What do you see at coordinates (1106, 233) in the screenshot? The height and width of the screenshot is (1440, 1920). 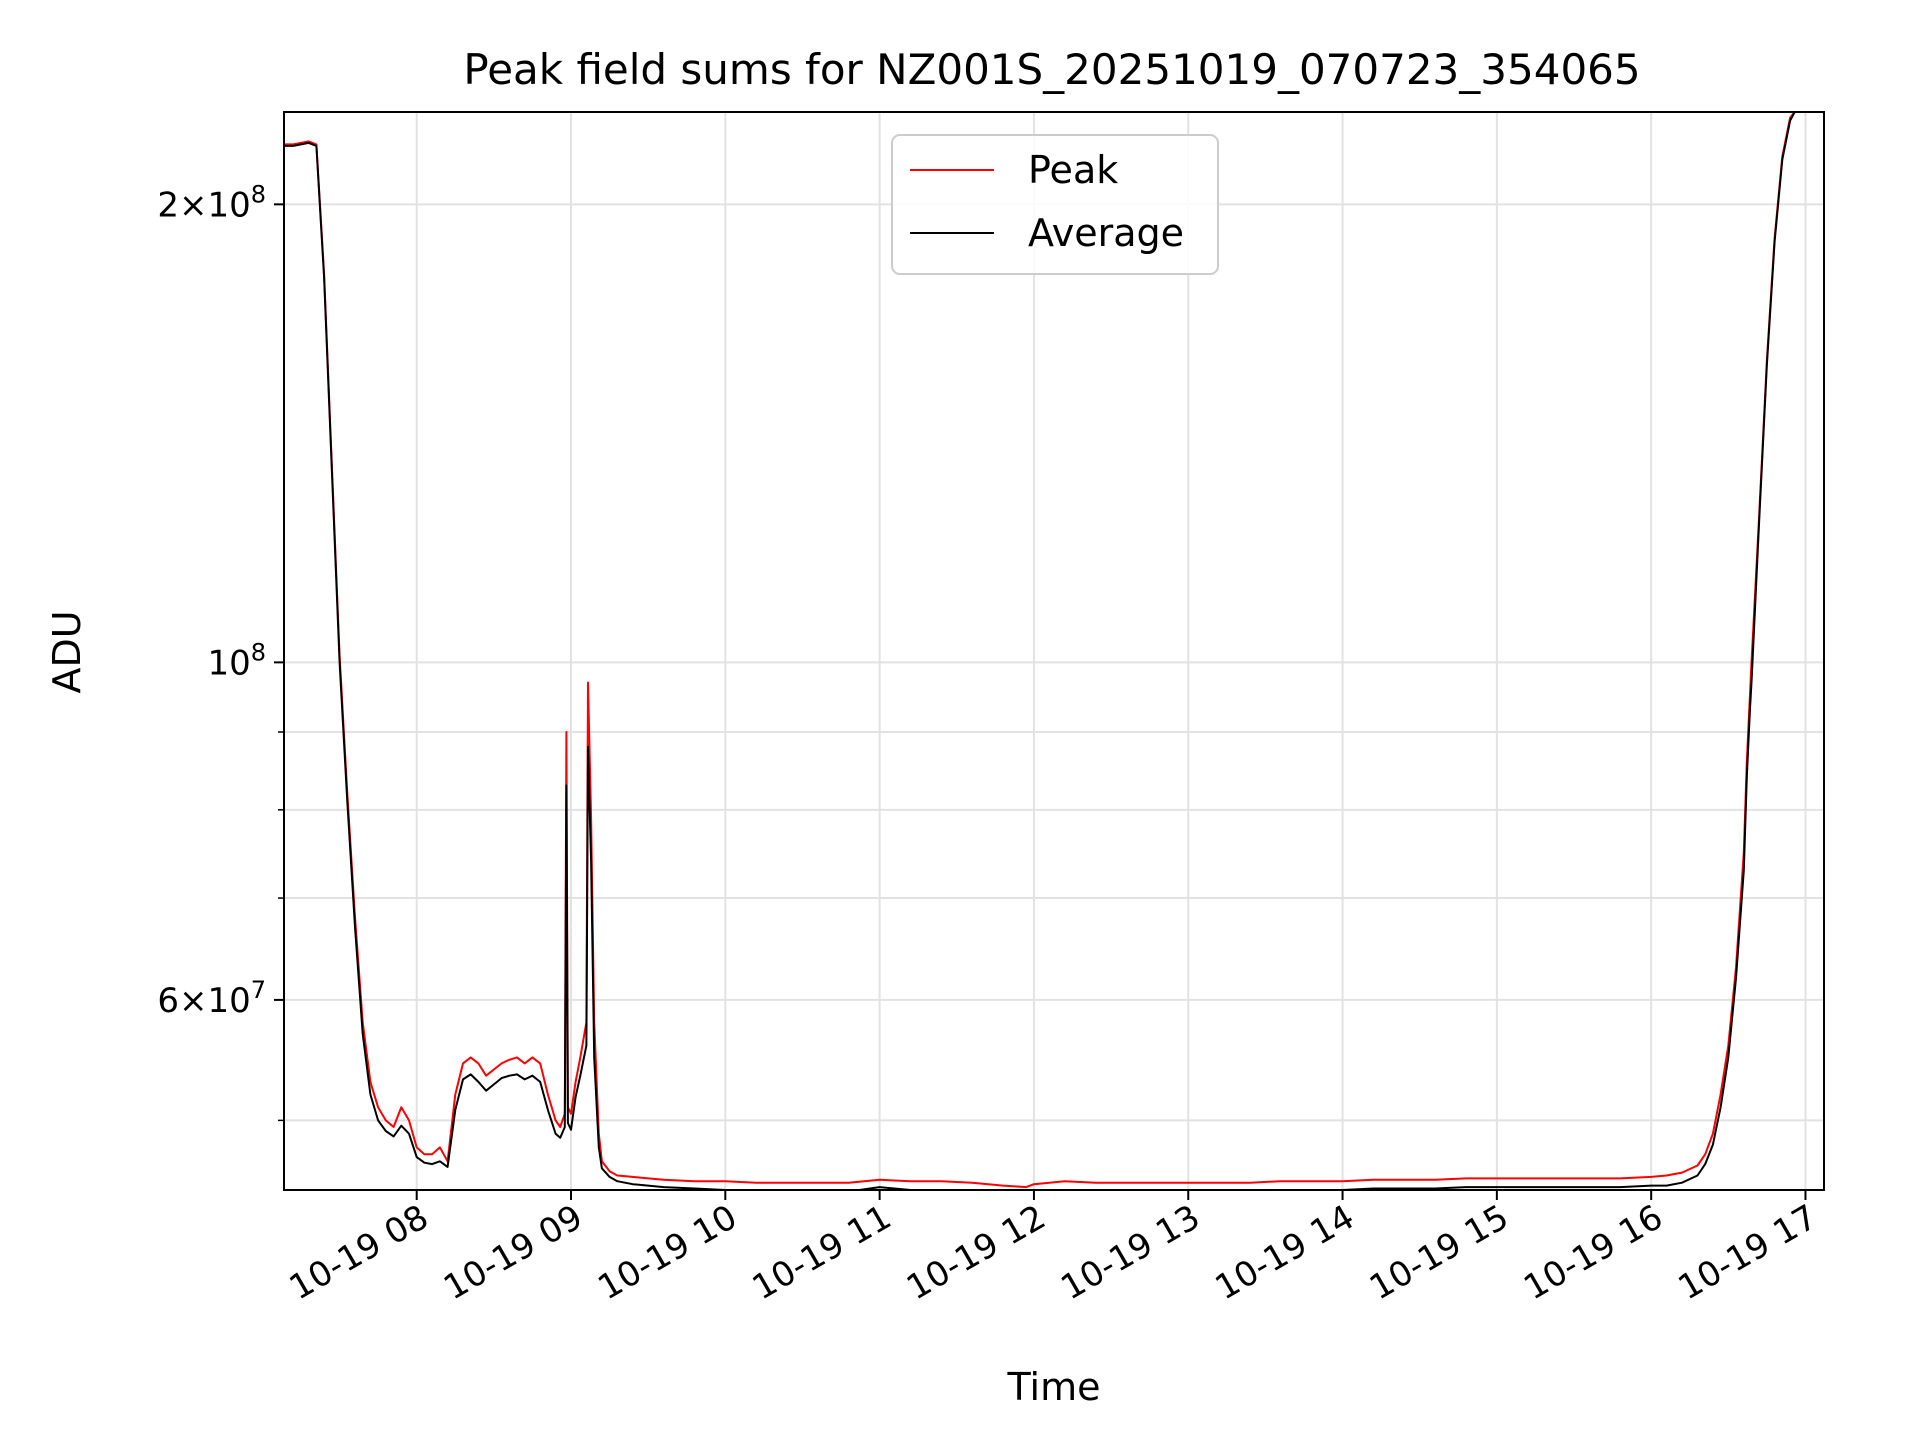 I see `legend-label-average: Average` at bounding box center [1106, 233].